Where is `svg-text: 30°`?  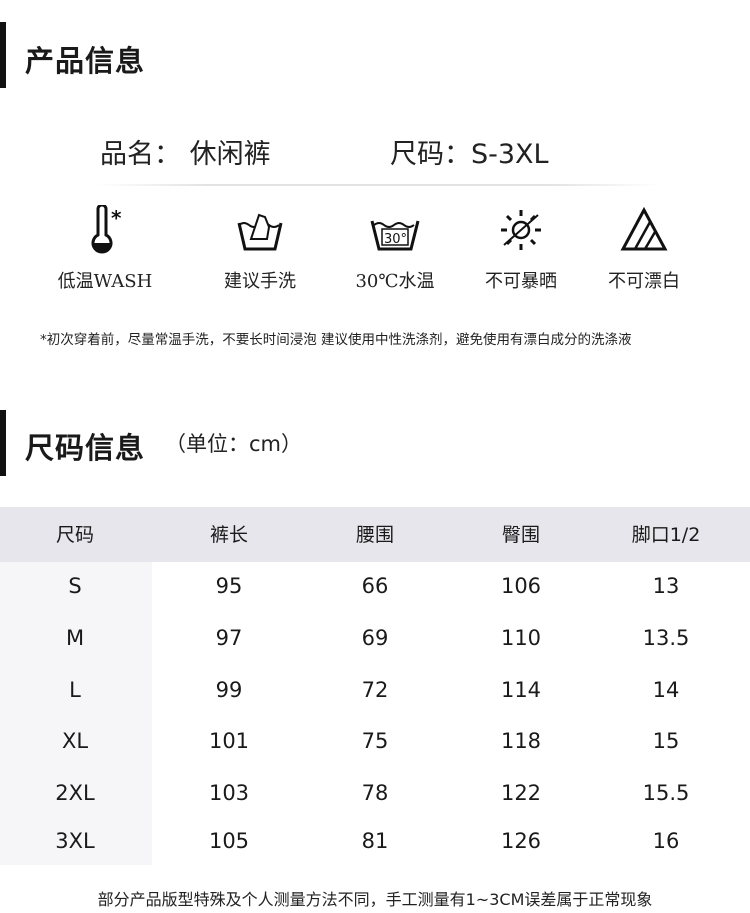 svg-text: 30° is located at coordinates (395, 239).